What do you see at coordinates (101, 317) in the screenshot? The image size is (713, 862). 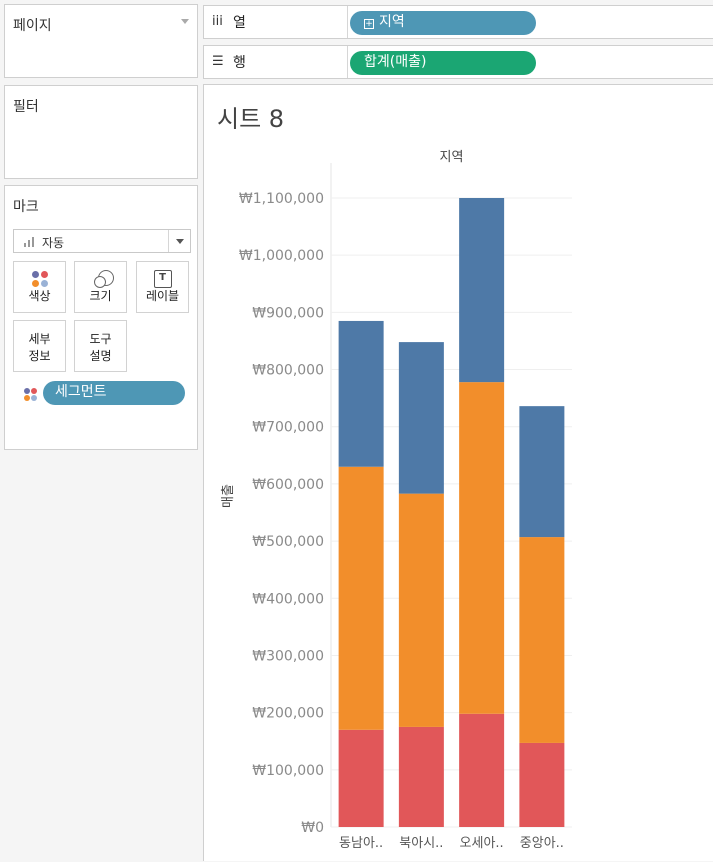 I see `marks-card: 마크 자동 색상 크기 T 레이블 세부 정보 도구 설명 세그먼트` at bounding box center [101, 317].